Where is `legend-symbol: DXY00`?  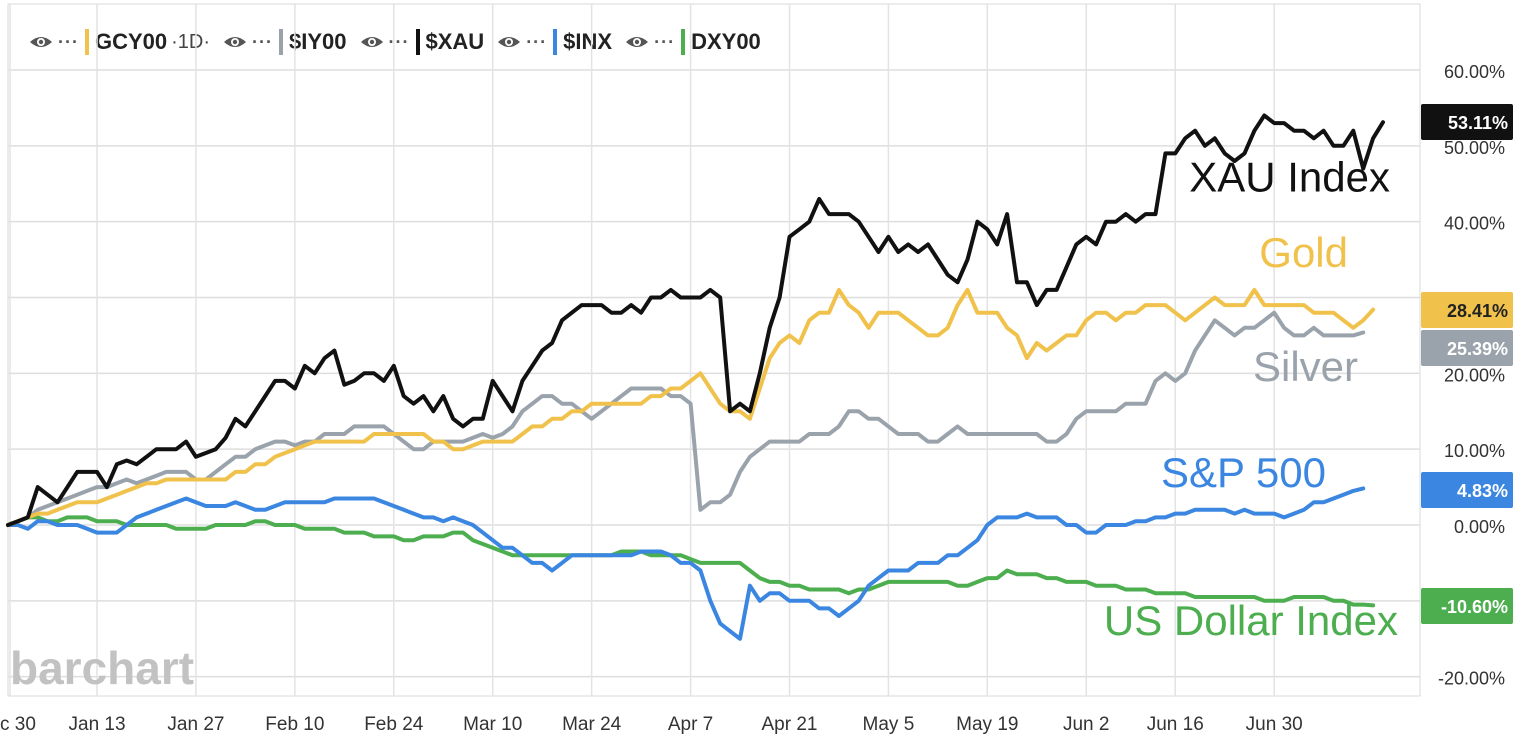 legend-symbol: DXY00 is located at coordinates (726, 41).